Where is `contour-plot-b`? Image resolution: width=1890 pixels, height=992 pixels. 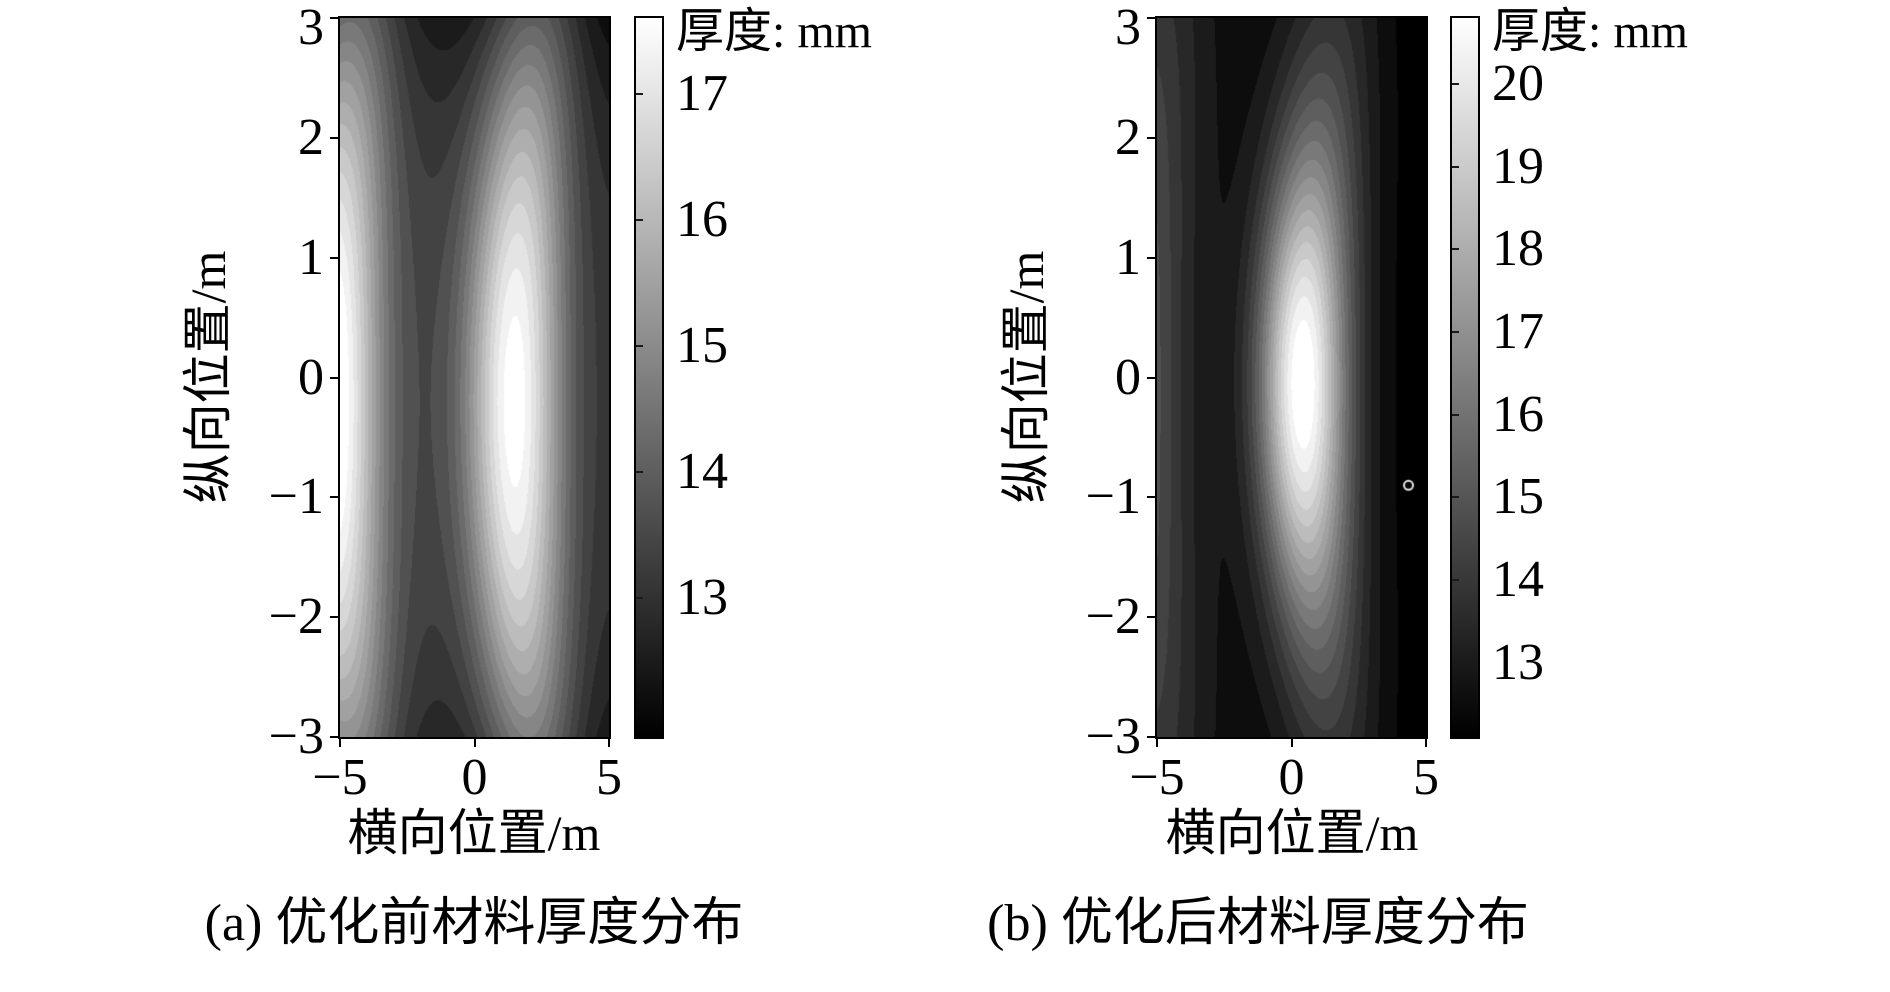 contour-plot-b is located at coordinates (1291, 377).